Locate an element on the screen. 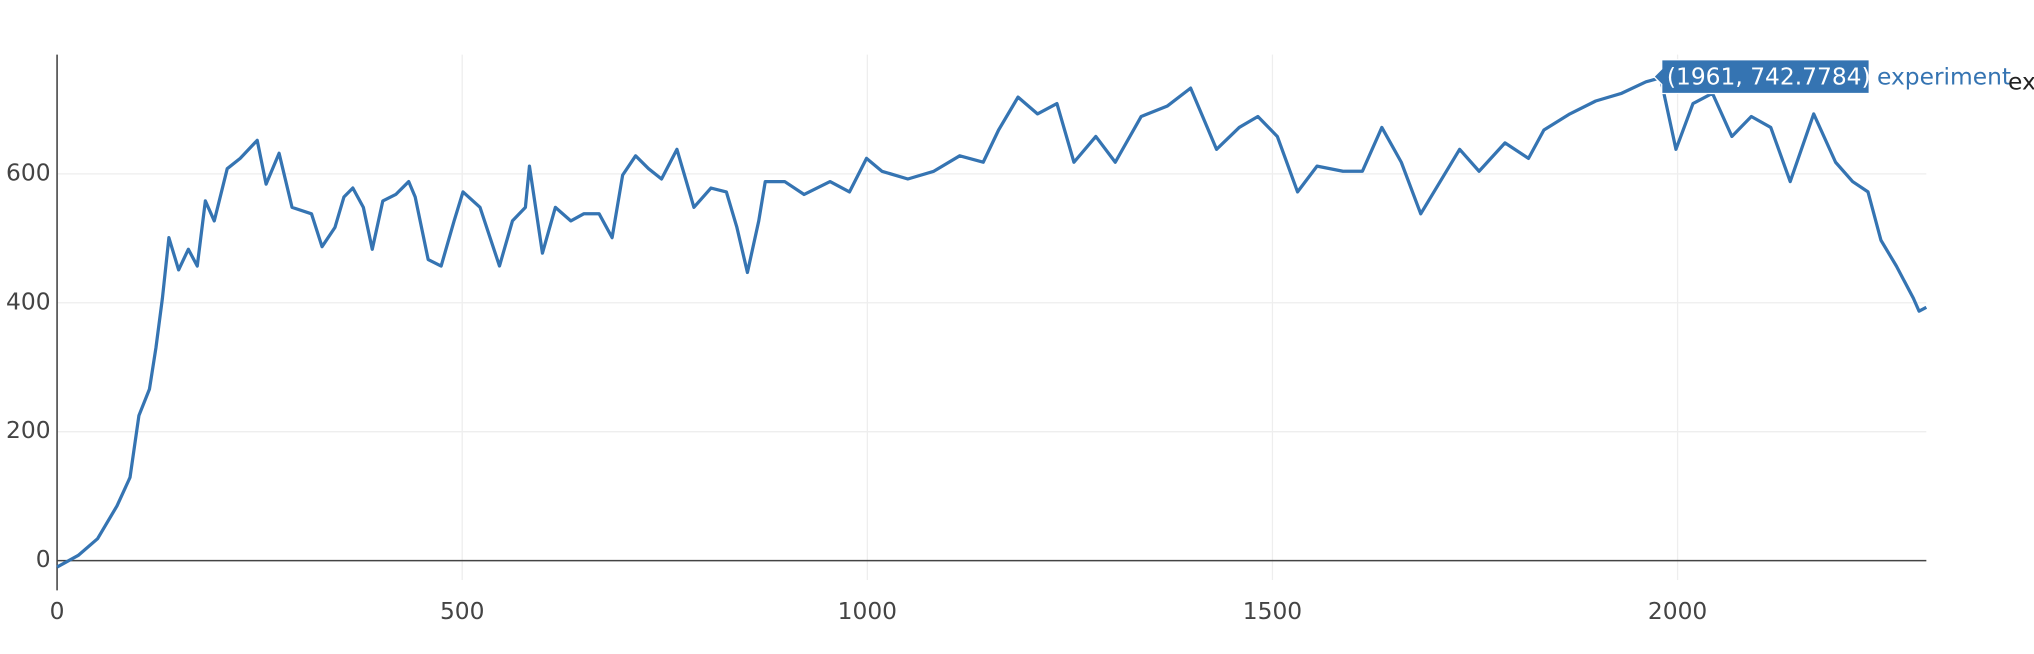  tooltip-box is located at coordinates (1761, 77).